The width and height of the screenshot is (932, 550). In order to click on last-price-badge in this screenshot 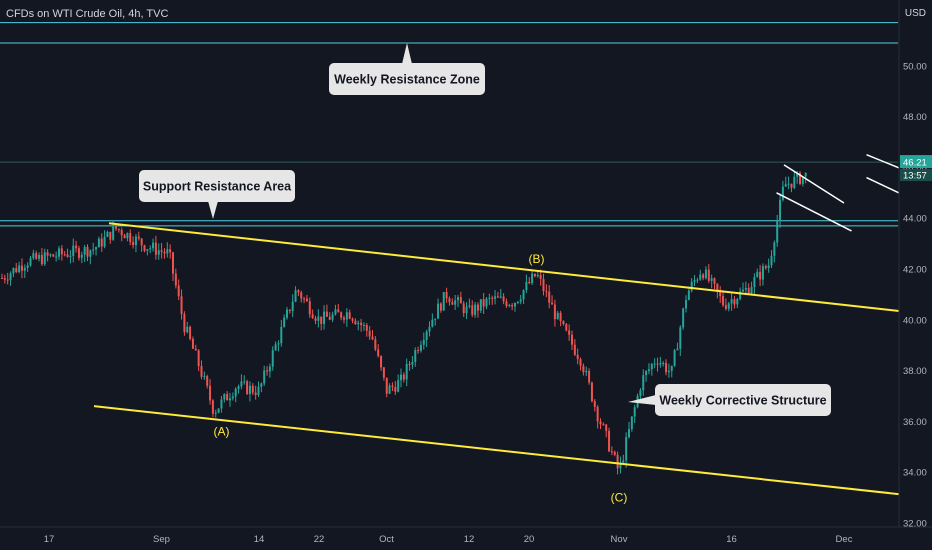, I will do `click(916, 162)`.